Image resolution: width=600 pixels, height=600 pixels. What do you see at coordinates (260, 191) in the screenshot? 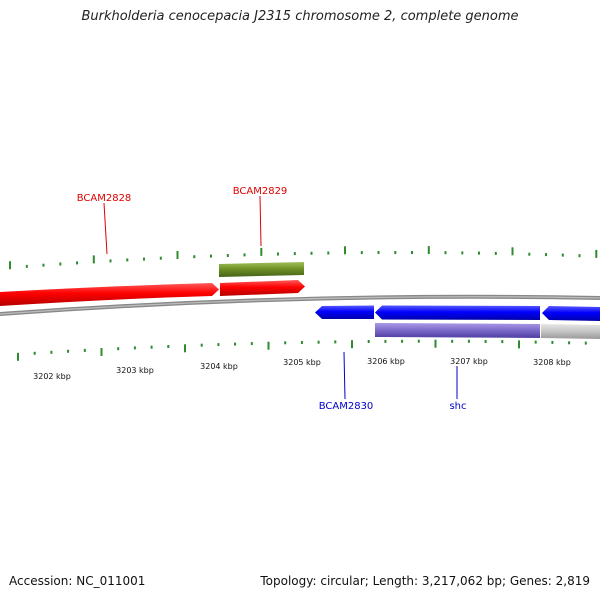
I see `gene-label-bcam2829: BCAM2829` at bounding box center [260, 191].